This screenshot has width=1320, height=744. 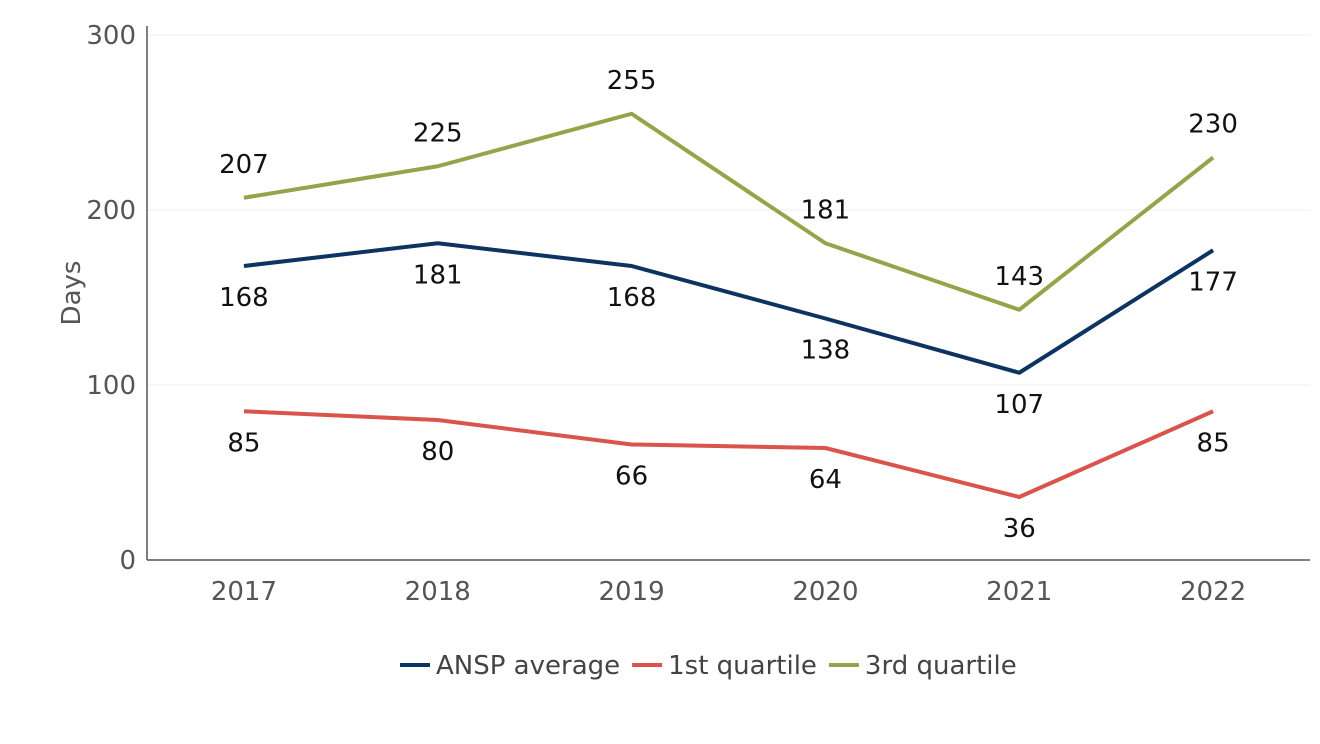 I want to click on data-label-ansp-average-2017: 168, so click(x=244, y=298).